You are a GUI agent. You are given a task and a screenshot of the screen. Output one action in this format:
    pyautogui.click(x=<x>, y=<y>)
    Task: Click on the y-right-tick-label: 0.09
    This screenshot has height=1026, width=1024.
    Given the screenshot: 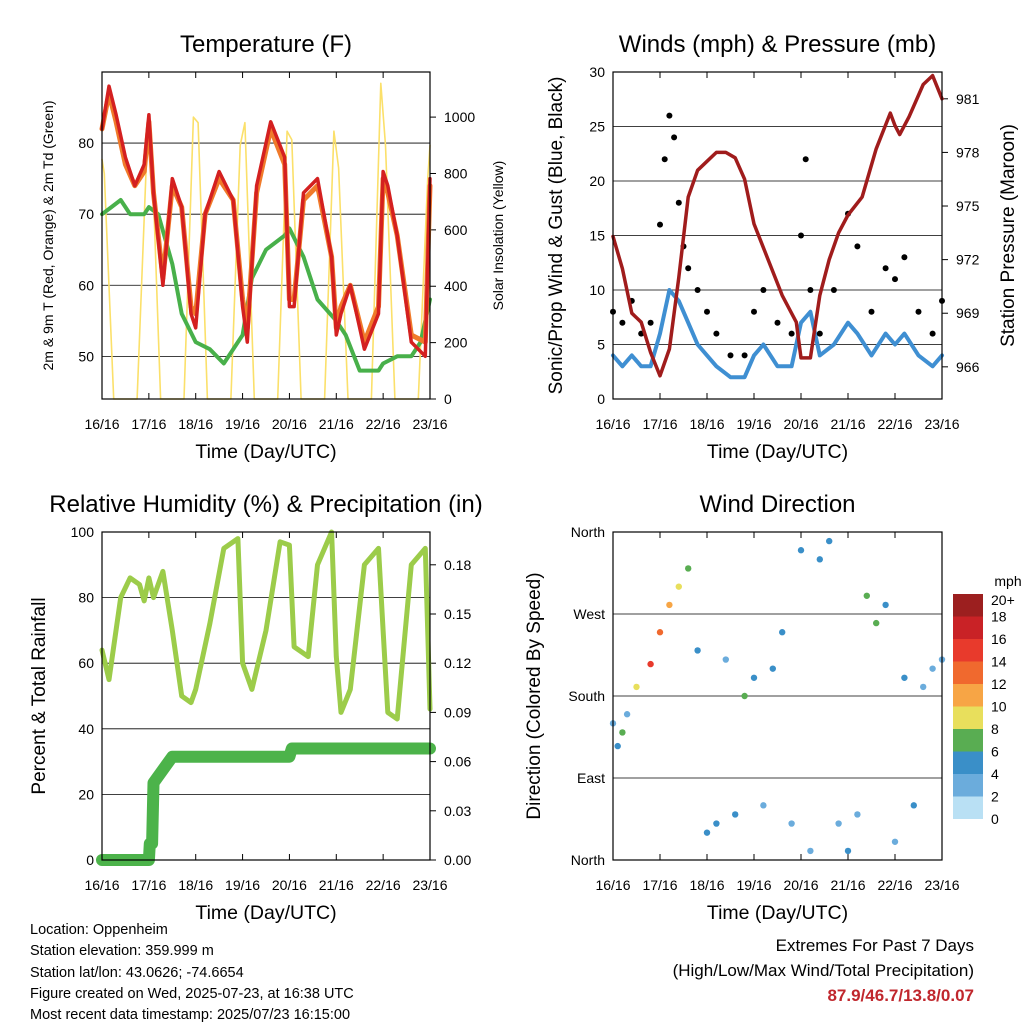 What is the action you would take?
    pyautogui.click(x=457, y=712)
    